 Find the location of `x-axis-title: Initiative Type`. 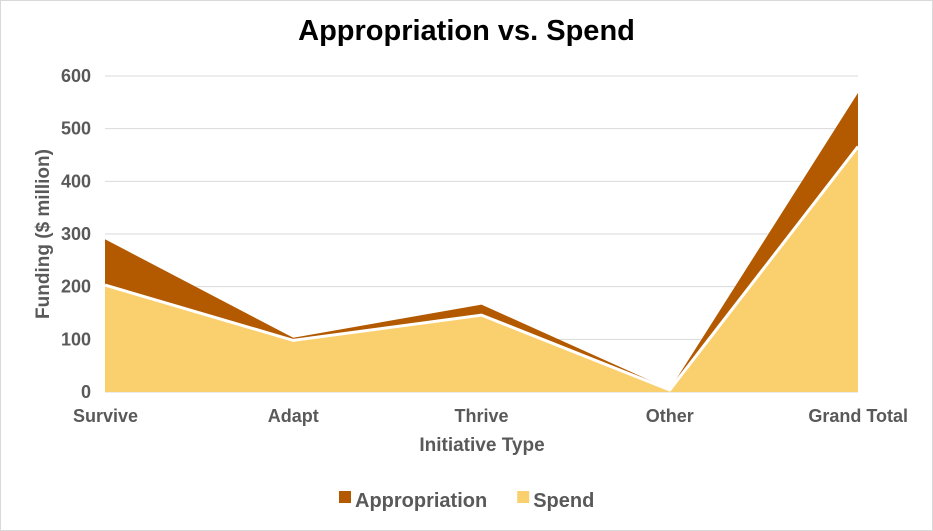

x-axis-title: Initiative Type is located at coordinates (481, 445).